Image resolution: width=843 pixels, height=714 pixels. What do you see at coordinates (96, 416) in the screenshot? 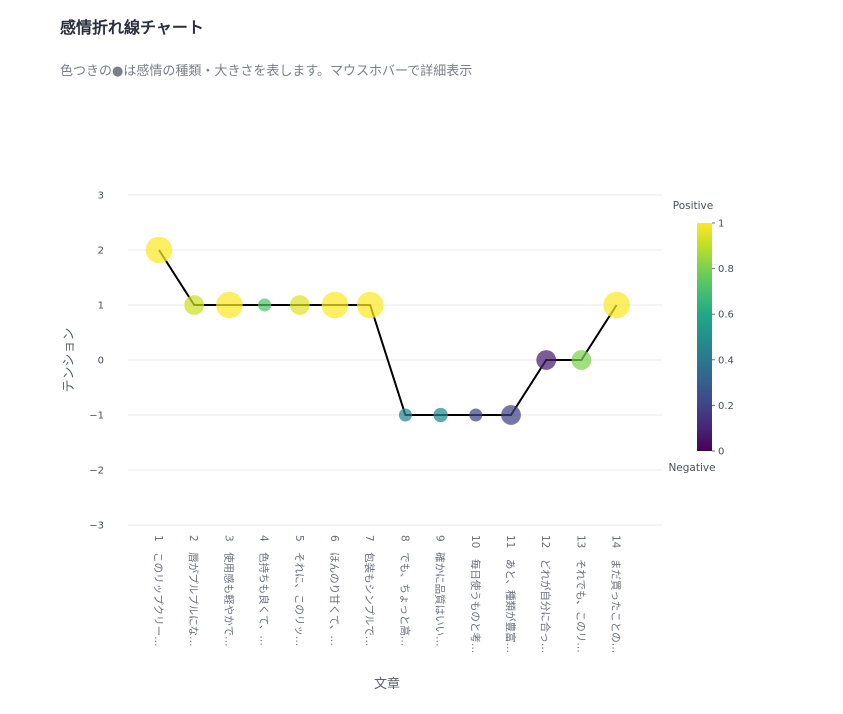
I see `y-tick-label: −1` at bounding box center [96, 416].